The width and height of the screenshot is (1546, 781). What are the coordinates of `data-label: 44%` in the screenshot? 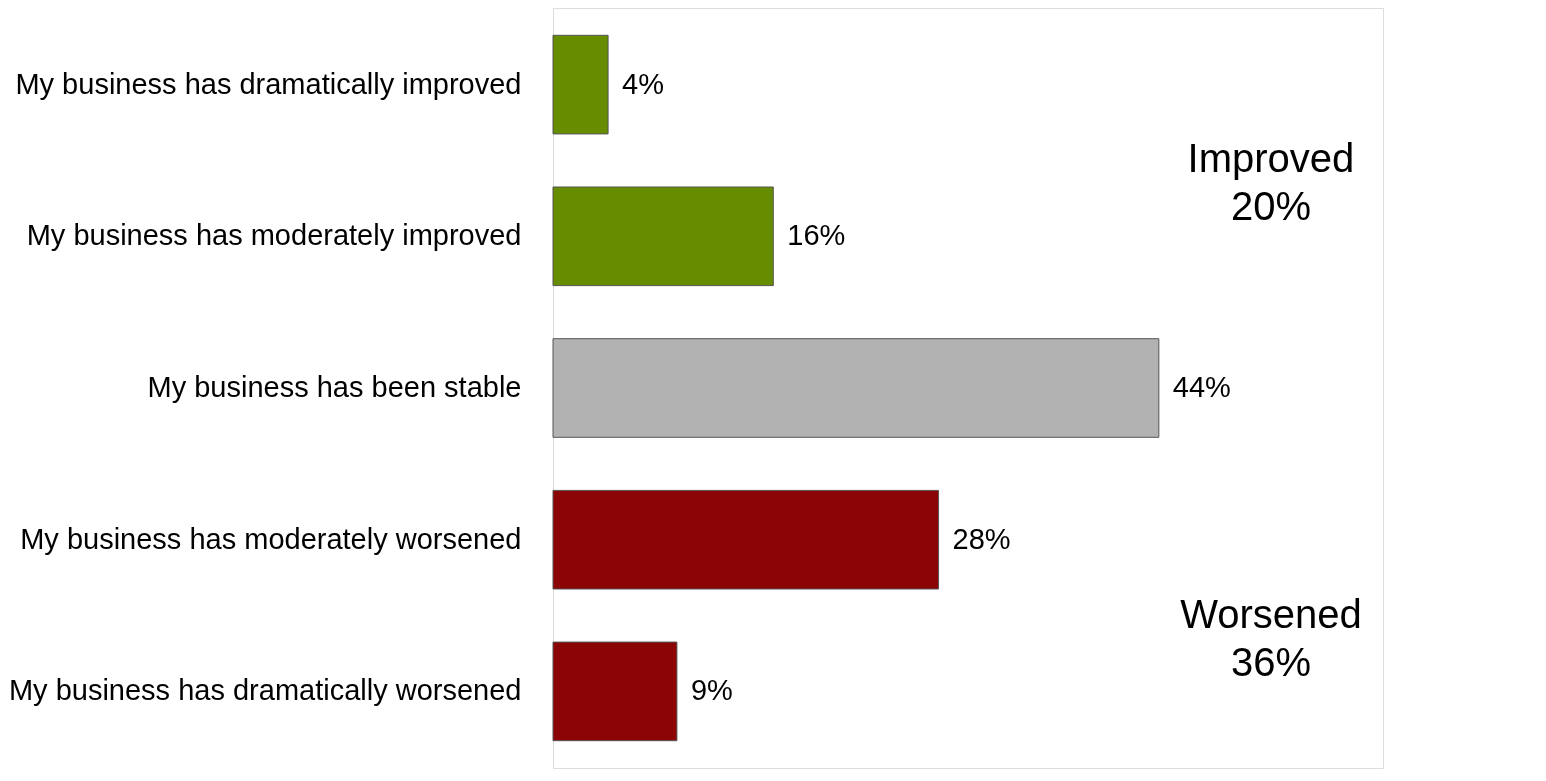 It's located at (1201, 387).